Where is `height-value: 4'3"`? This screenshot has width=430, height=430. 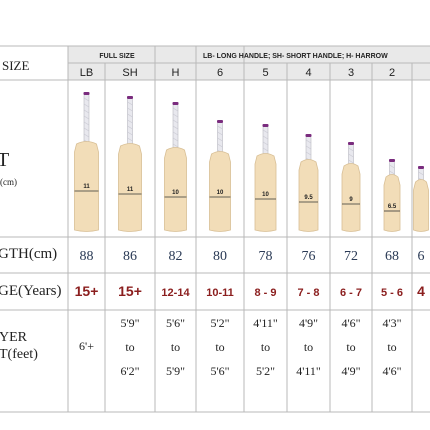 height-value: 4'3" is located at coordinates (391, 323).